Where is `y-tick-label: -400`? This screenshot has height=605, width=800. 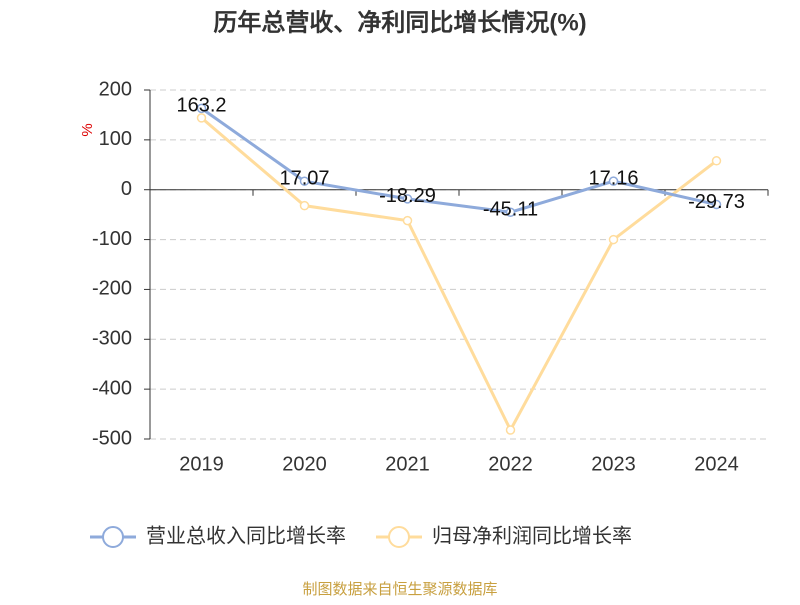
y-tick-label: -400 is located at coordinates (112, 388).